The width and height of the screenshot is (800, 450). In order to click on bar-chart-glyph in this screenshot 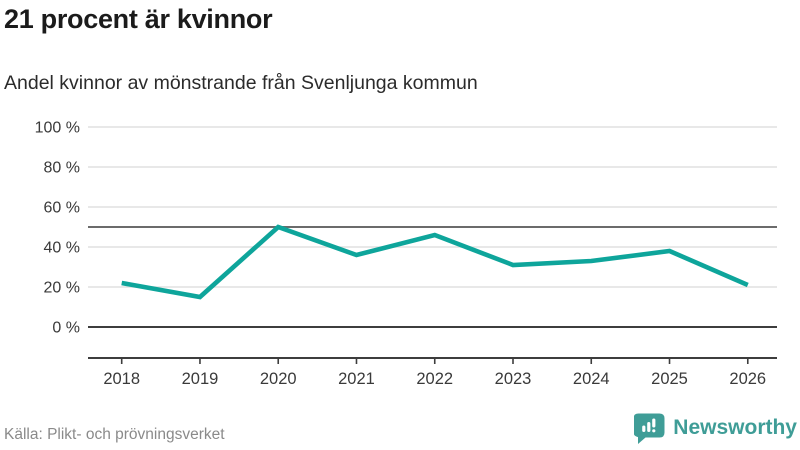, I will do `click(649, 425)`.